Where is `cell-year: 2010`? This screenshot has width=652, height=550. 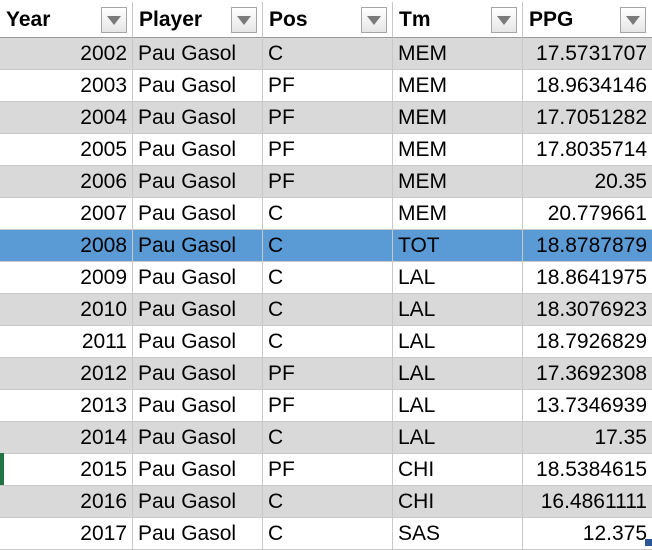 cell-year: 2010 is located at coordinates (66, 310).